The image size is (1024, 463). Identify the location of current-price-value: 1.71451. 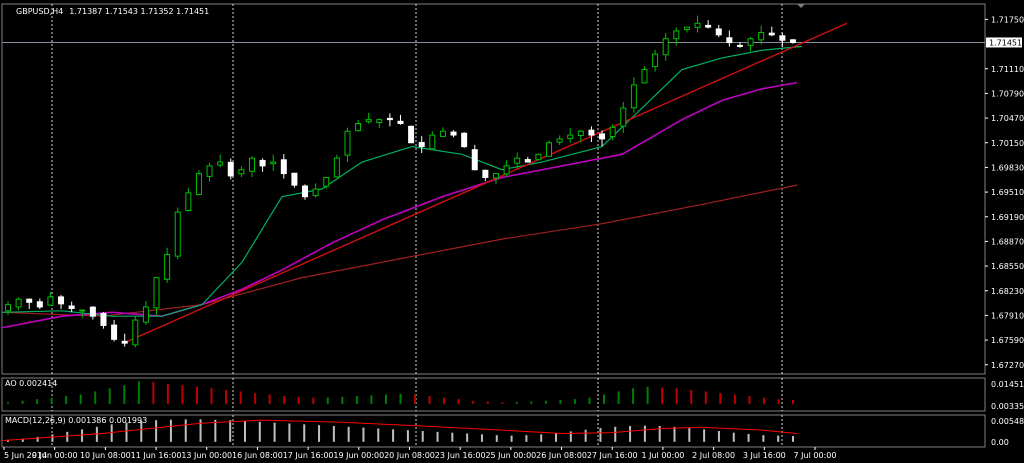
(1005, 42).